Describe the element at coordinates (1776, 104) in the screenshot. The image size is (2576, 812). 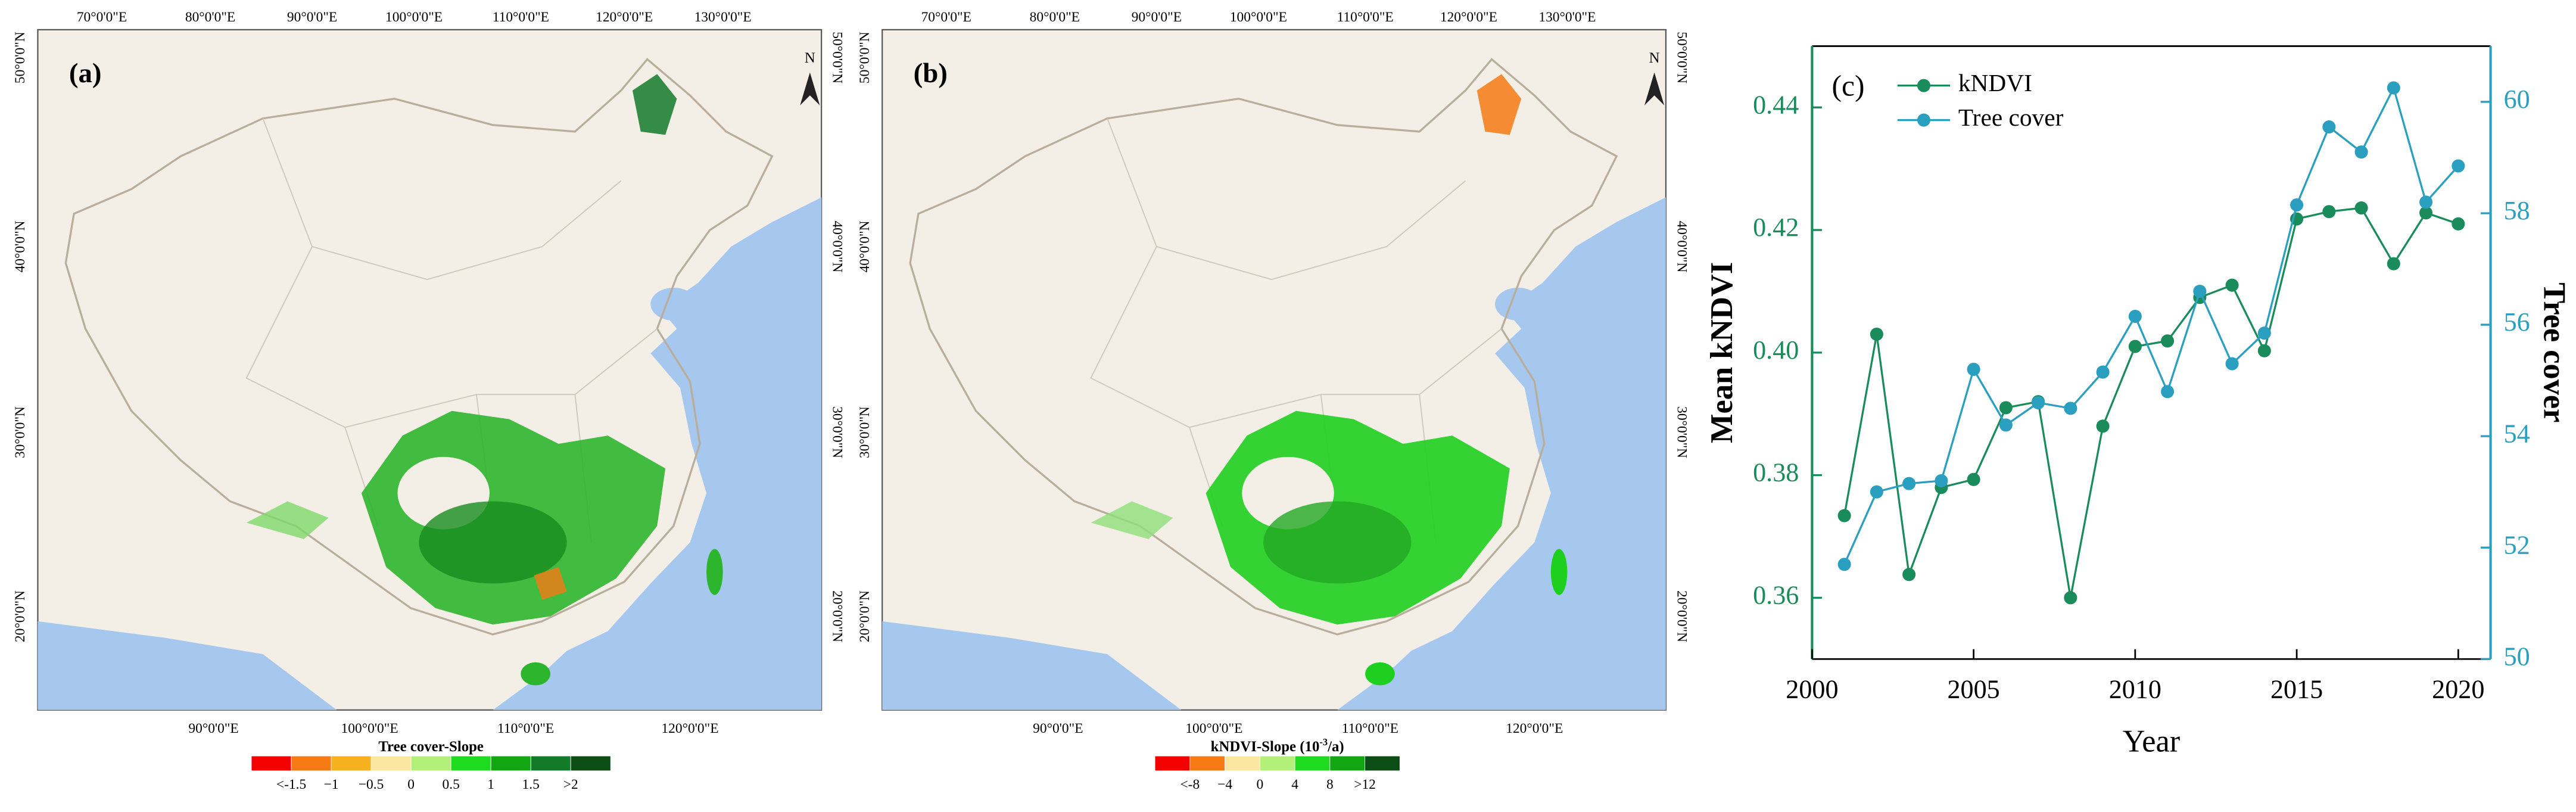
I see `y-tick-label: 0.44` at that location.